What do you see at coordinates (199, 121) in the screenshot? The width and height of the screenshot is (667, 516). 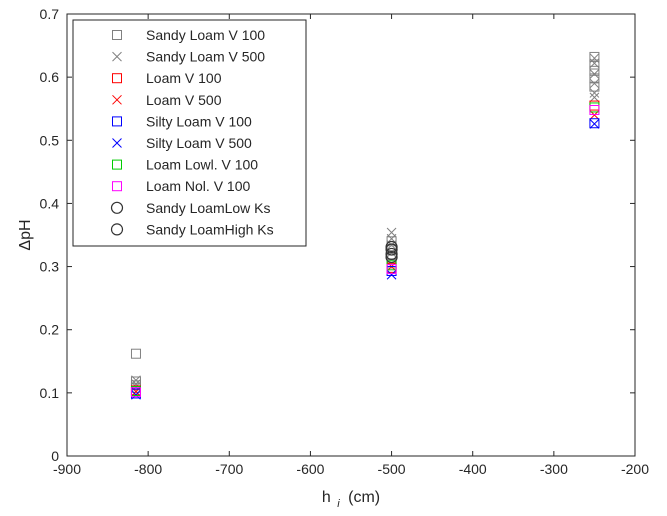 I see `legend-entry-label: Silty Loam V 100` at bounding box center [199, 121].